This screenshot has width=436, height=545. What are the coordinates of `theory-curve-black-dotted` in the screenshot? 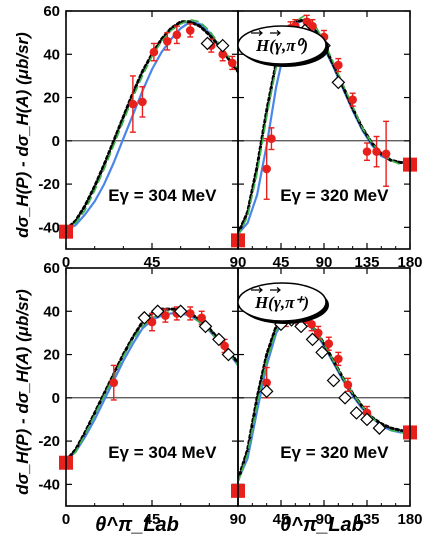 It's located at (152, 385).